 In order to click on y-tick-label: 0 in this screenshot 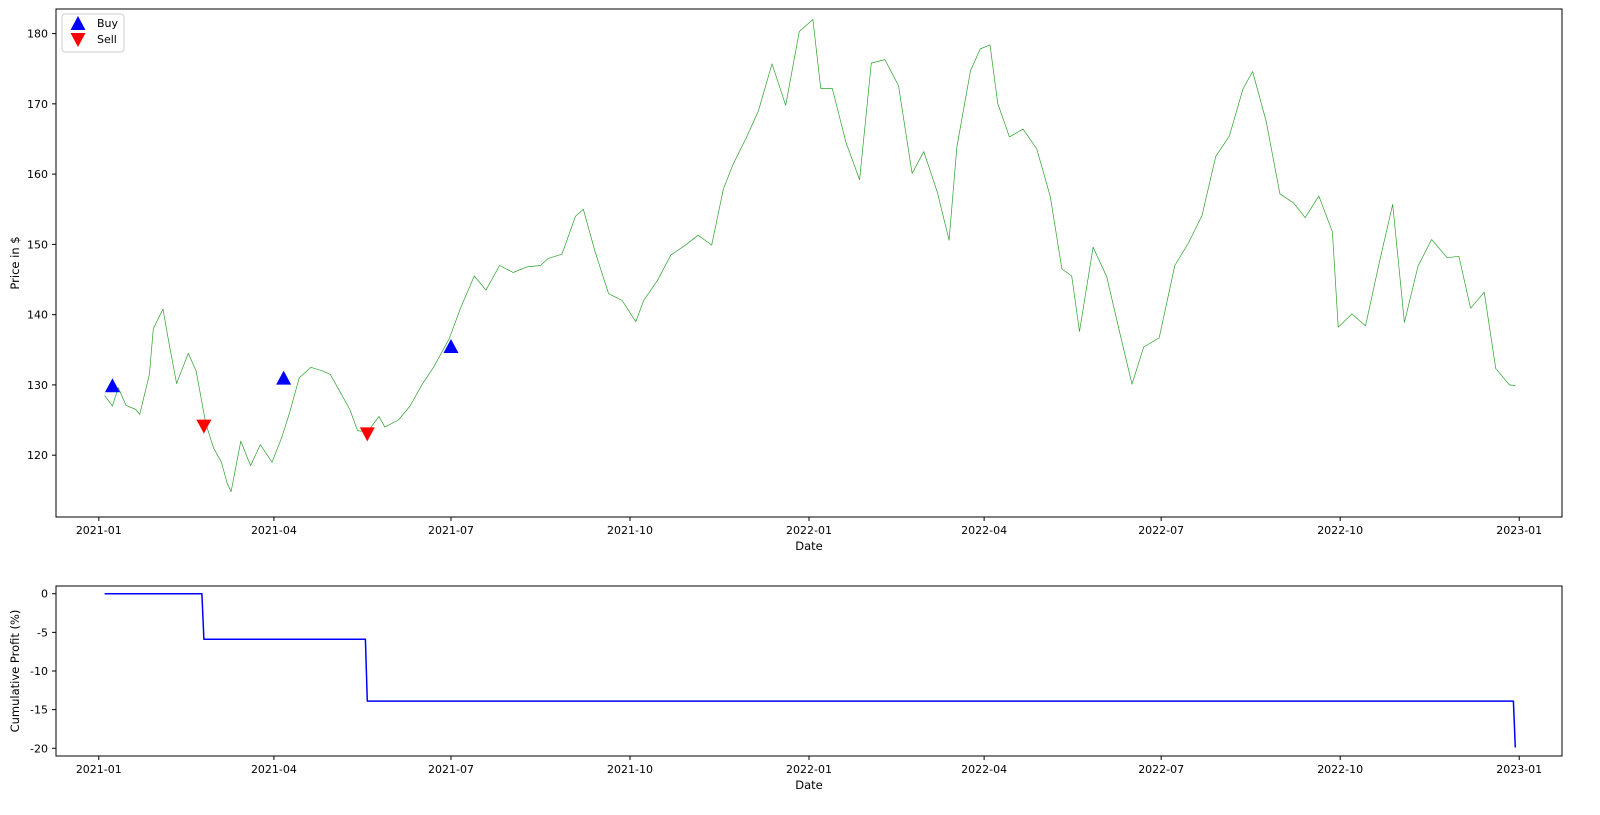, I will do `click(44, 594)`.